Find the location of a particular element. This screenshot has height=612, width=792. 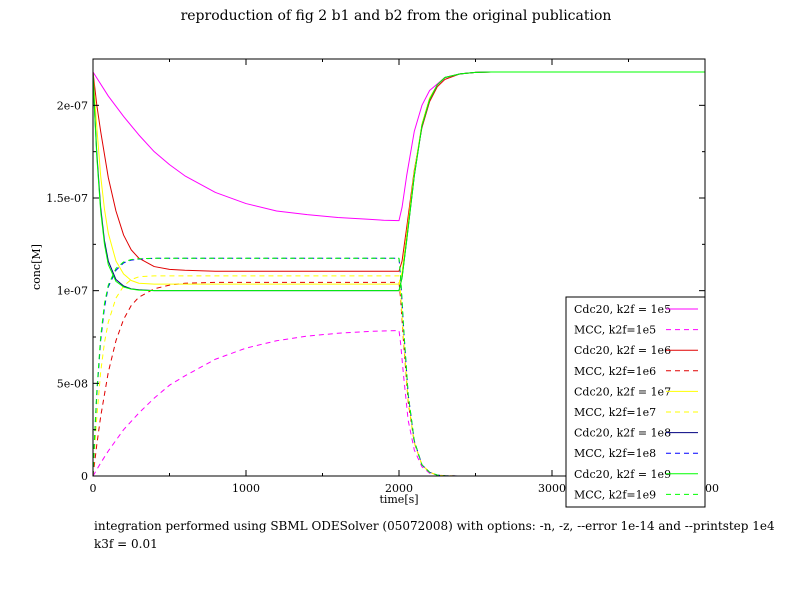

y-tick-label: 2e-07 is located at coordinates (72, 105).